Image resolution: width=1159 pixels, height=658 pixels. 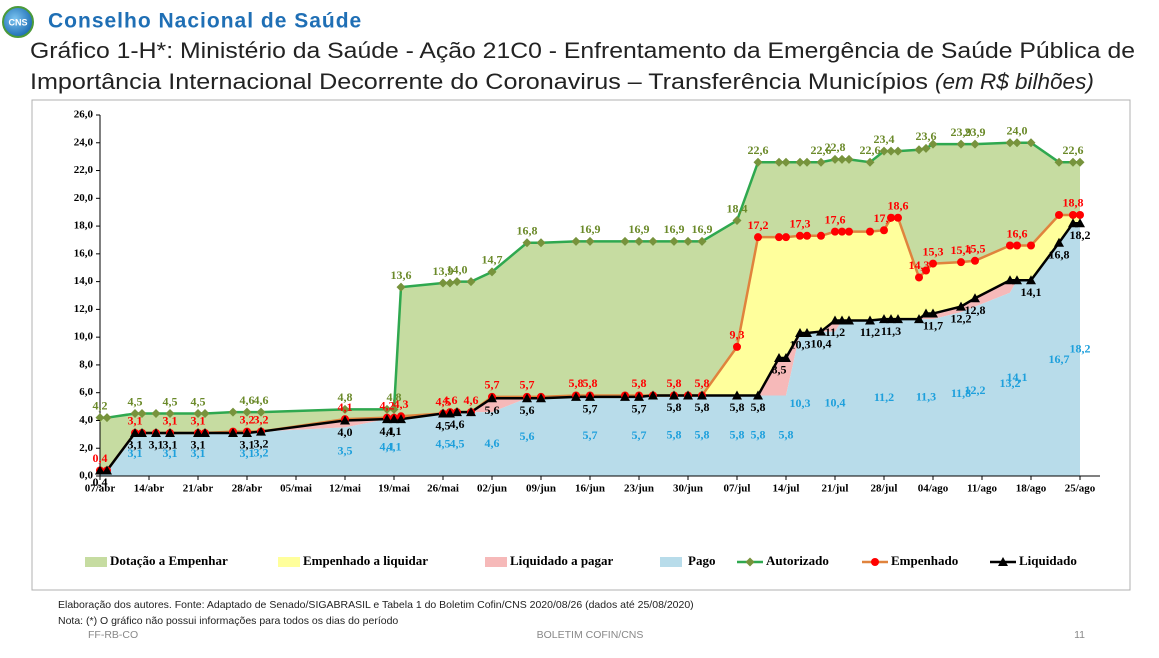 I want to click on x-tick-label: 21/jul, so click(x=835, y=489).